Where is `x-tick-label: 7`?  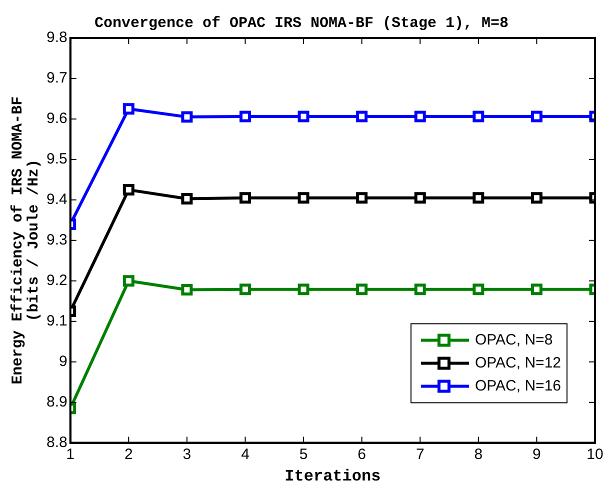 x-tick-label: 7 is located at coordinates (420, 454).